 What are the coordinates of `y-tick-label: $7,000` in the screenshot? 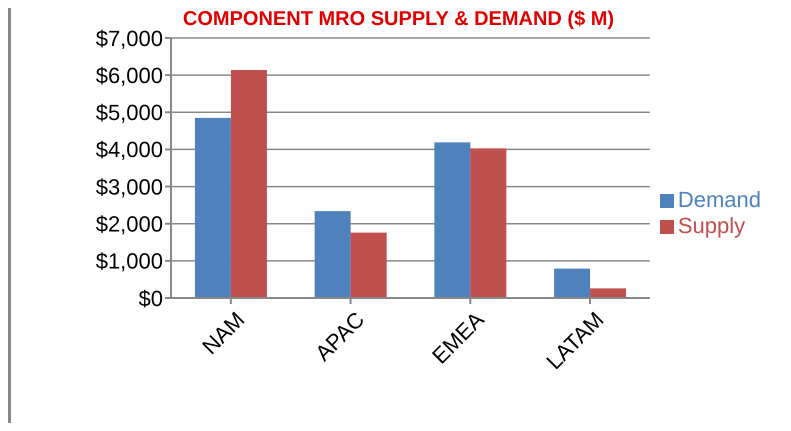 It's located at (129, 38).